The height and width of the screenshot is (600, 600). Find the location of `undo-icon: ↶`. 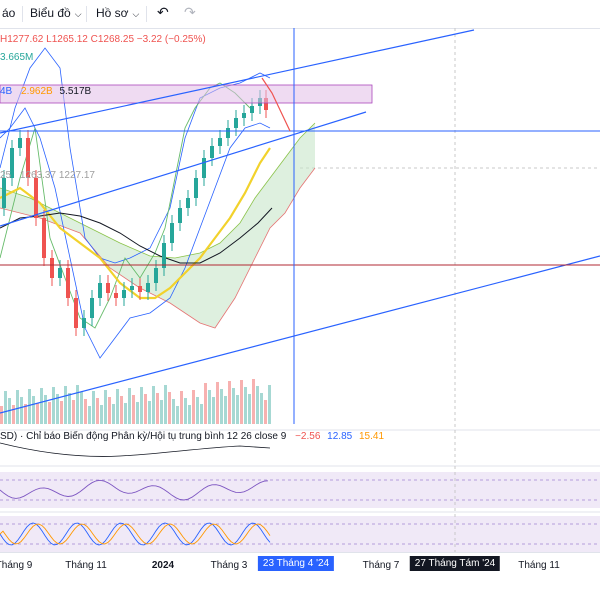

undo-icon: ↶ is located at coordinates (163, 12).